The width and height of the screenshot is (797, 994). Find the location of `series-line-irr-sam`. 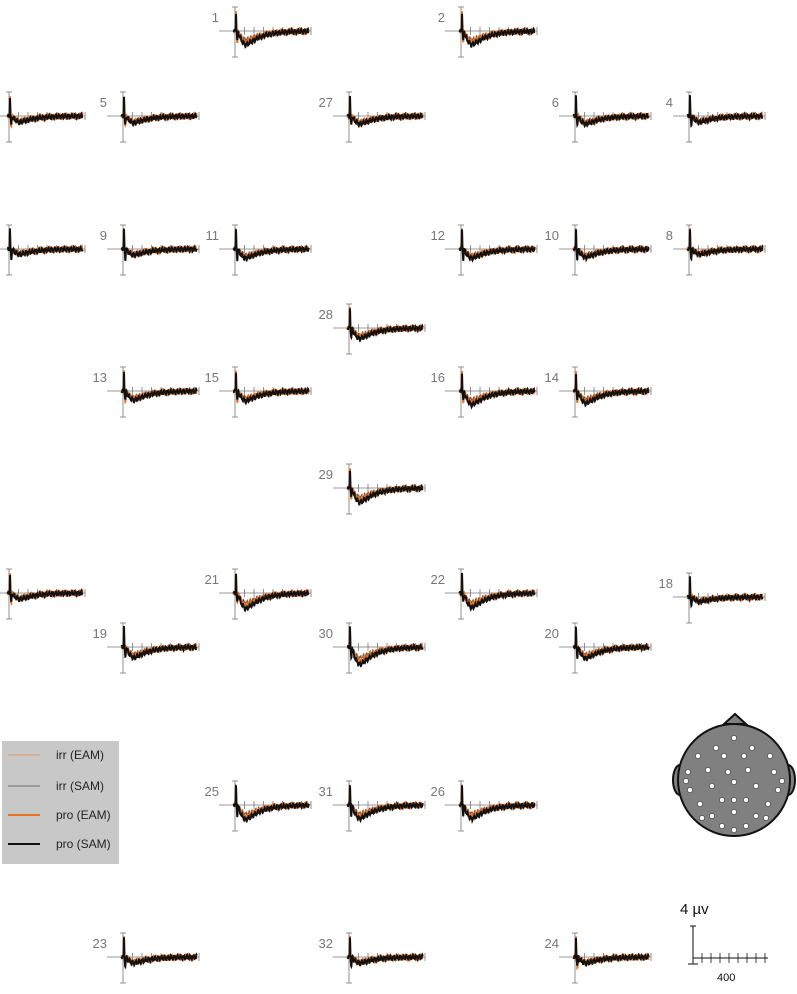

series-line-irr-sam is located at coordinates (271, 801).